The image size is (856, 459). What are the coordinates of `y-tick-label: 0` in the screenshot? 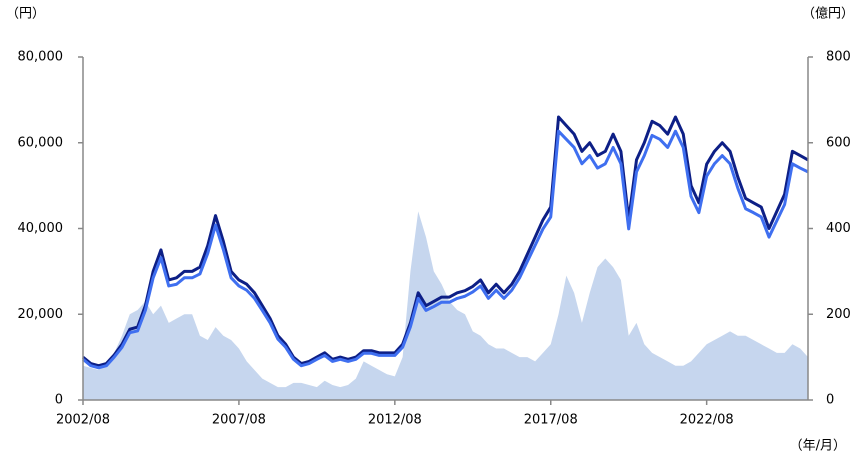 It's located at (59, 400).